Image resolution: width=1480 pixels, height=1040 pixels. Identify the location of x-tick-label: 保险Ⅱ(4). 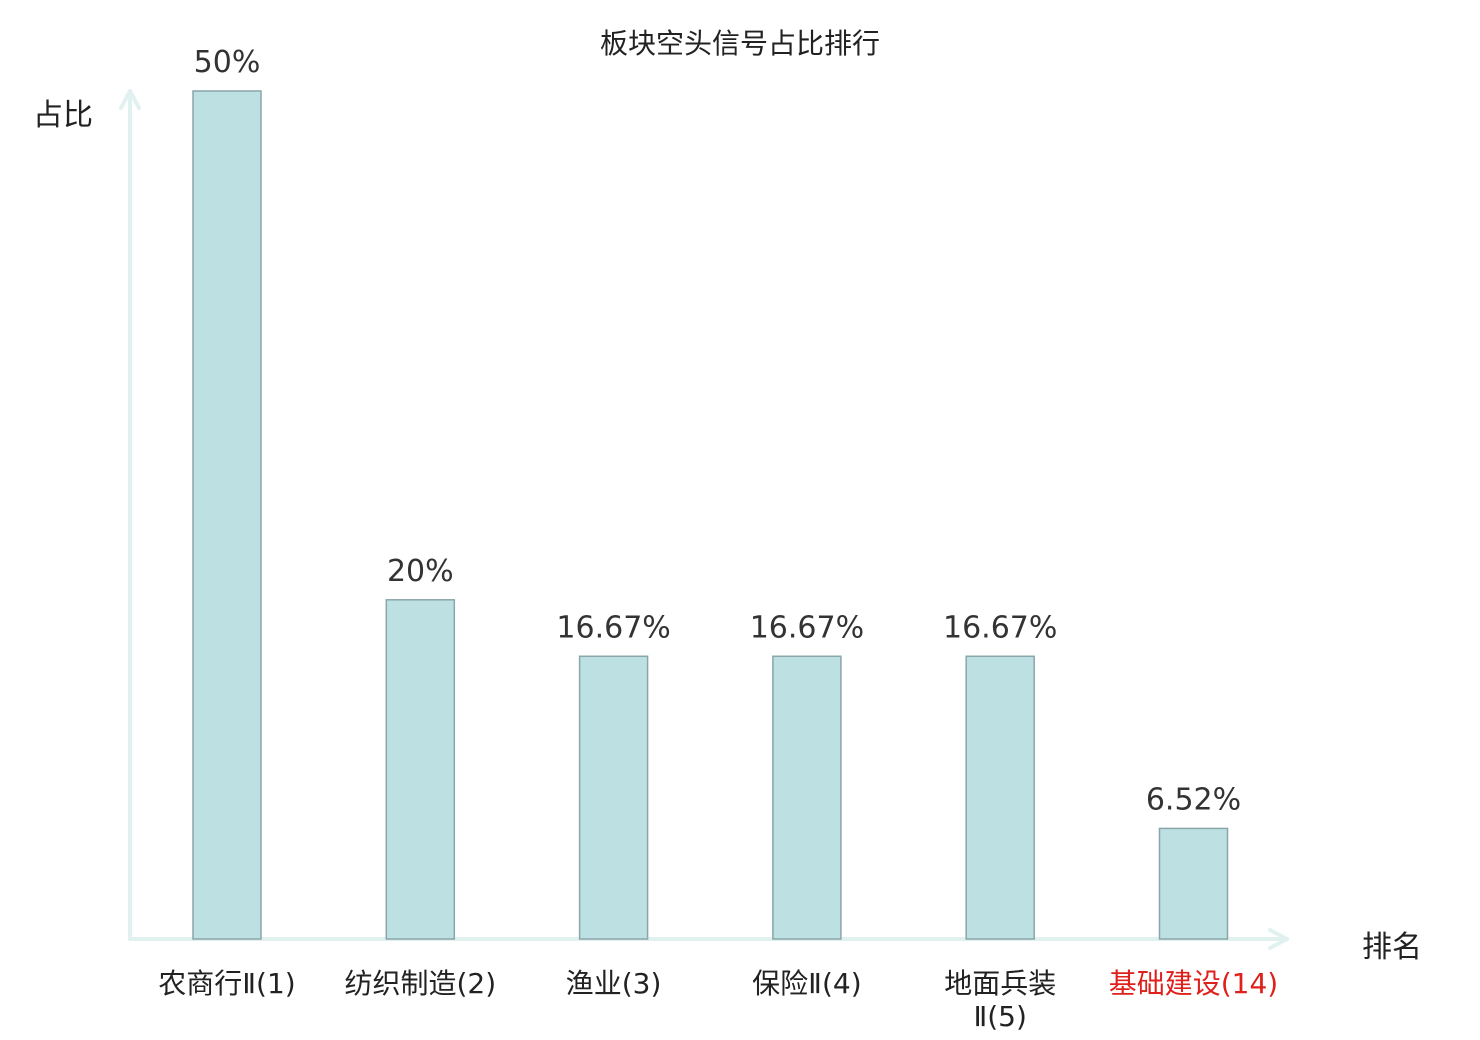
(806, 983).